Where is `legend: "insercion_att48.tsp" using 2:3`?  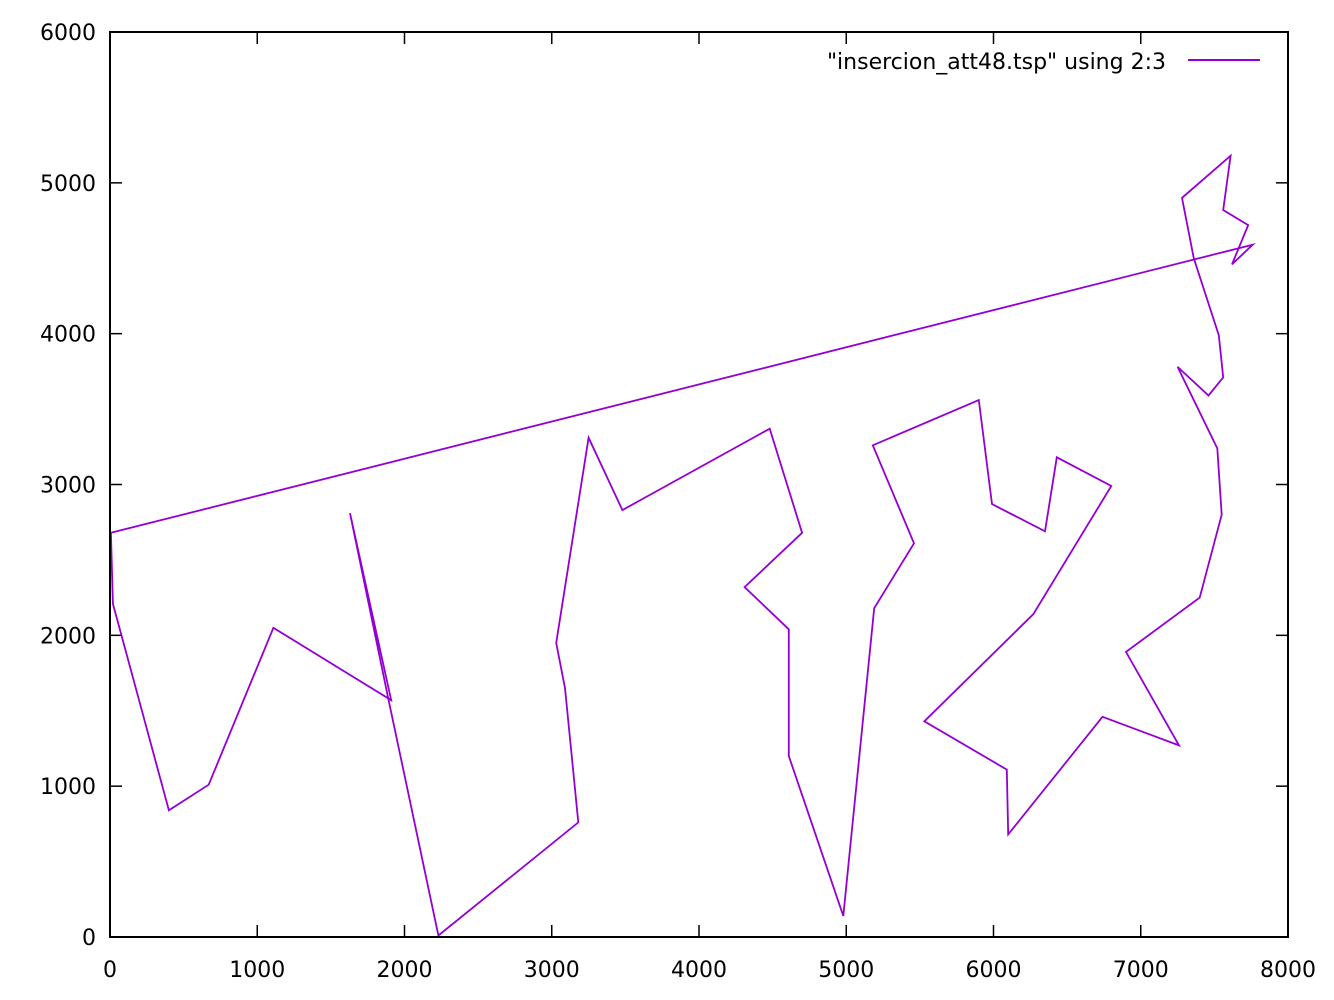
legend: "insercion_att48.tsp" using 2:3 is located at coordinates (1043, 62).